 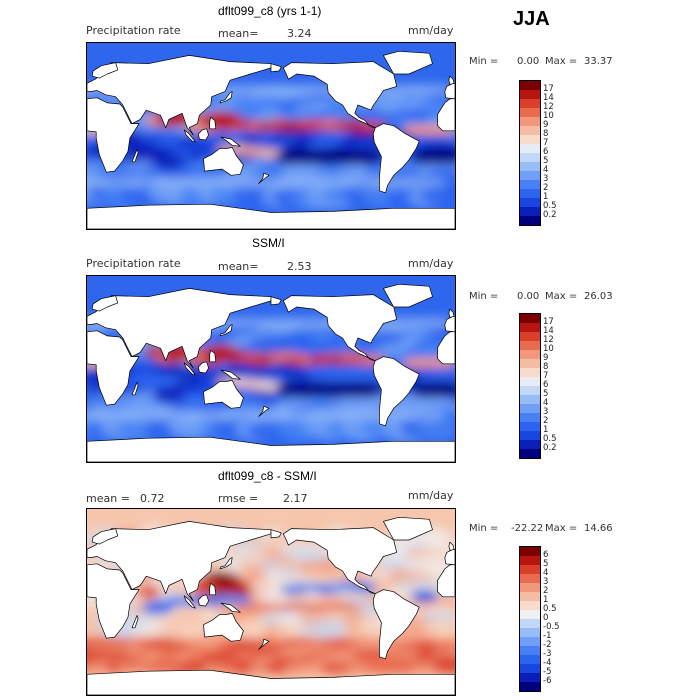 I want to click on landmass-greenland, so click(x=408, y=528).